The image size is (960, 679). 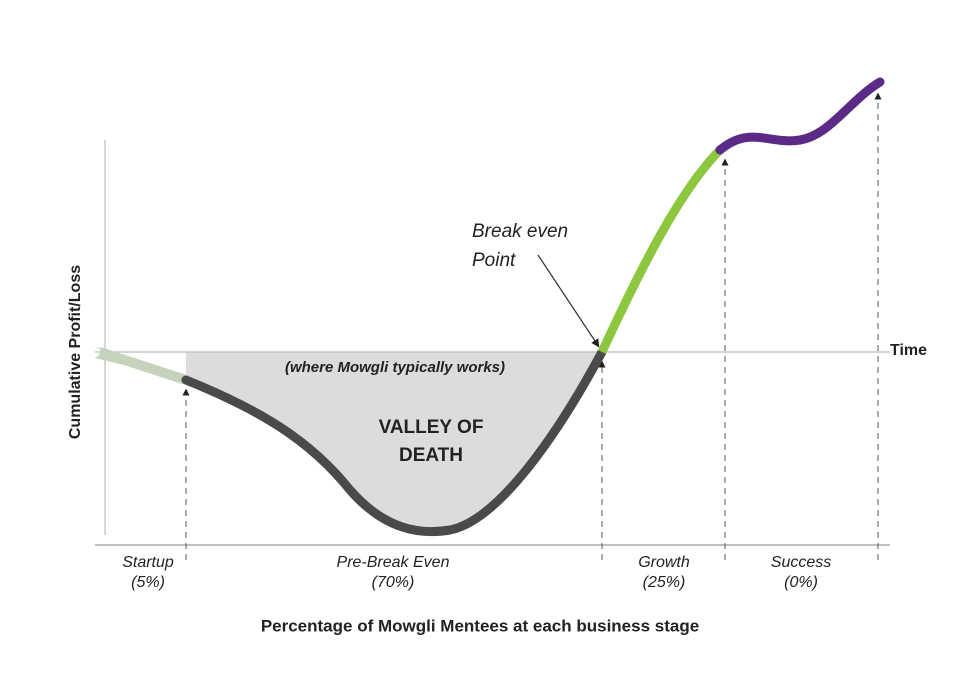 What do you see at coordinates (568, 301) in the screenshot?
I see `break-even-pointer` at bounding box center [568, 301].